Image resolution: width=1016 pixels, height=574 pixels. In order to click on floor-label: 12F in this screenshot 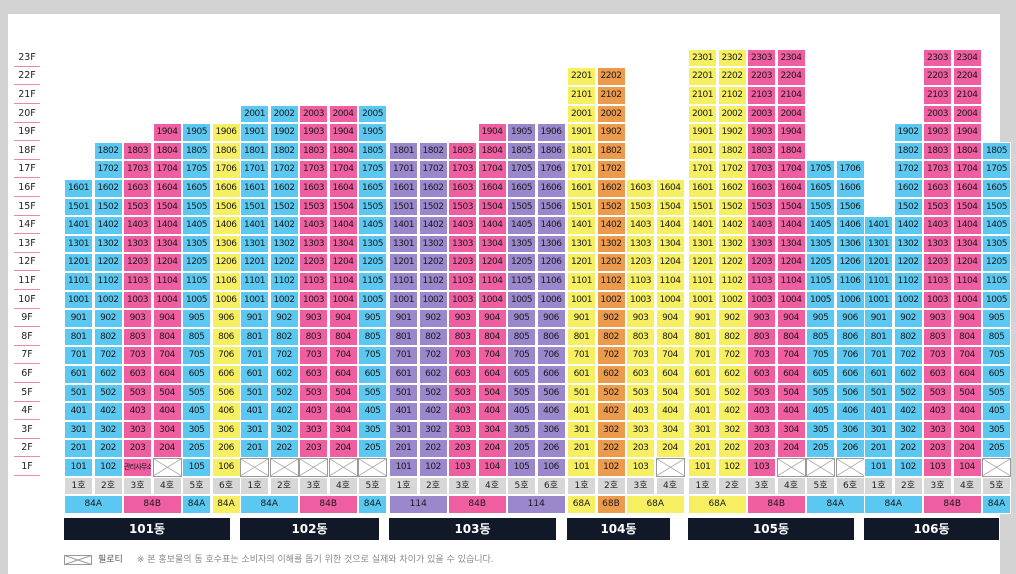, I will do `click(27, 263)`.